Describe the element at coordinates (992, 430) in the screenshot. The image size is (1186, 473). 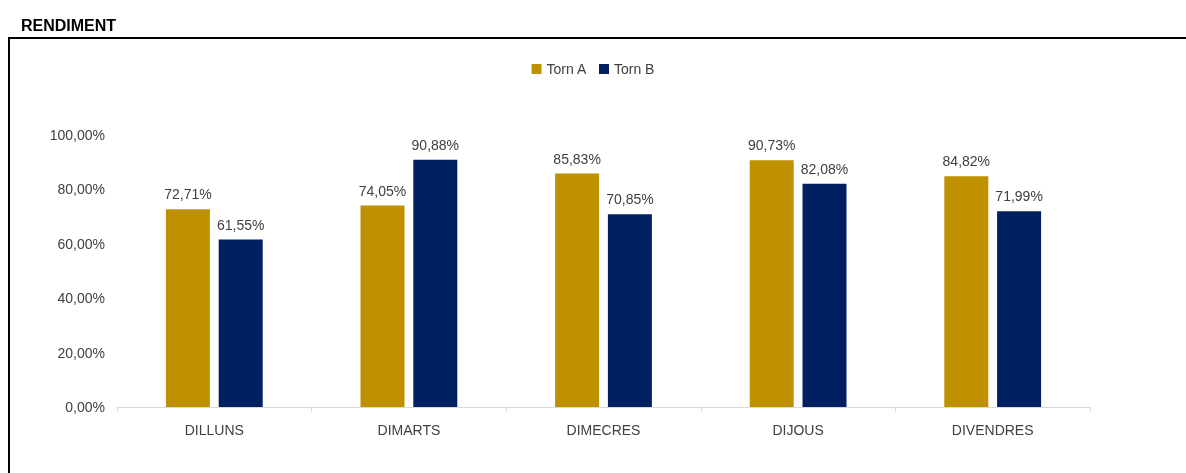
I see `x-tick-label: DIVENDRES` at that location.